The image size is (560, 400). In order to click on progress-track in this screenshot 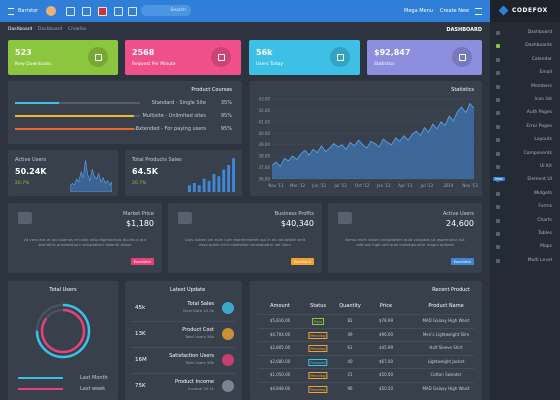, I will do `click(77, 103)`.